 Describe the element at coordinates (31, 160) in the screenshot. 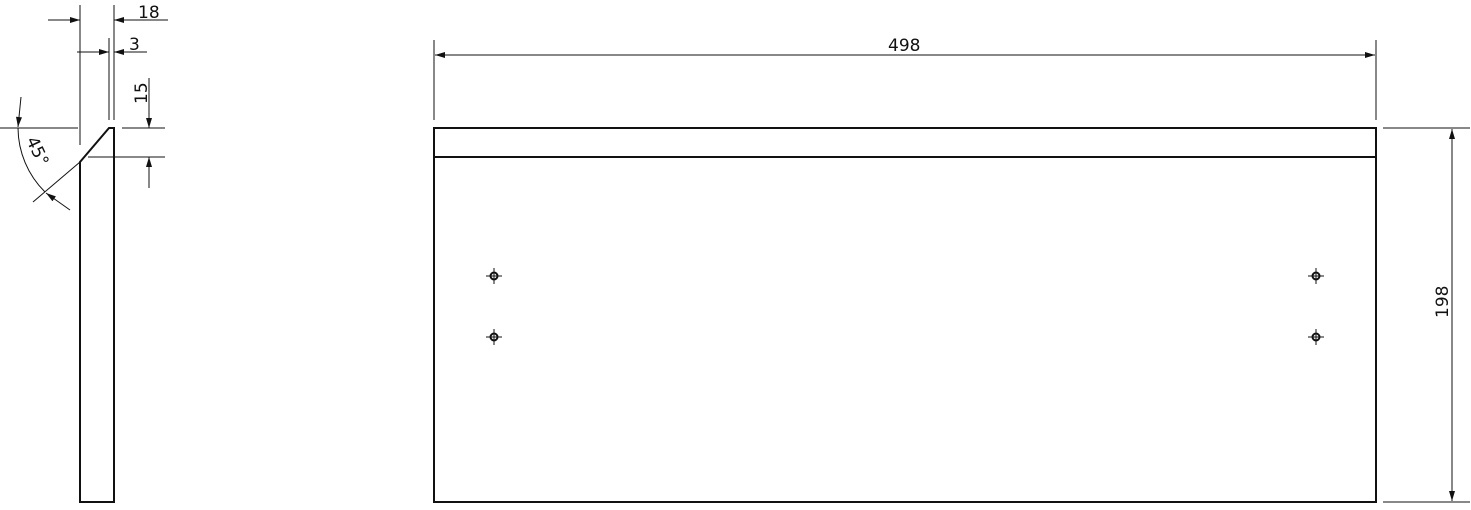

I see `angle-arc` at that location.